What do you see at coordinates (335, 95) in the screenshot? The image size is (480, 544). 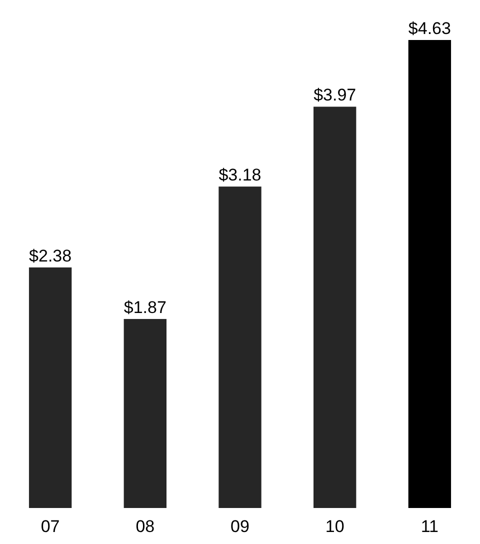 I see `data-label: $3.97` at bounding box center [335, 95].